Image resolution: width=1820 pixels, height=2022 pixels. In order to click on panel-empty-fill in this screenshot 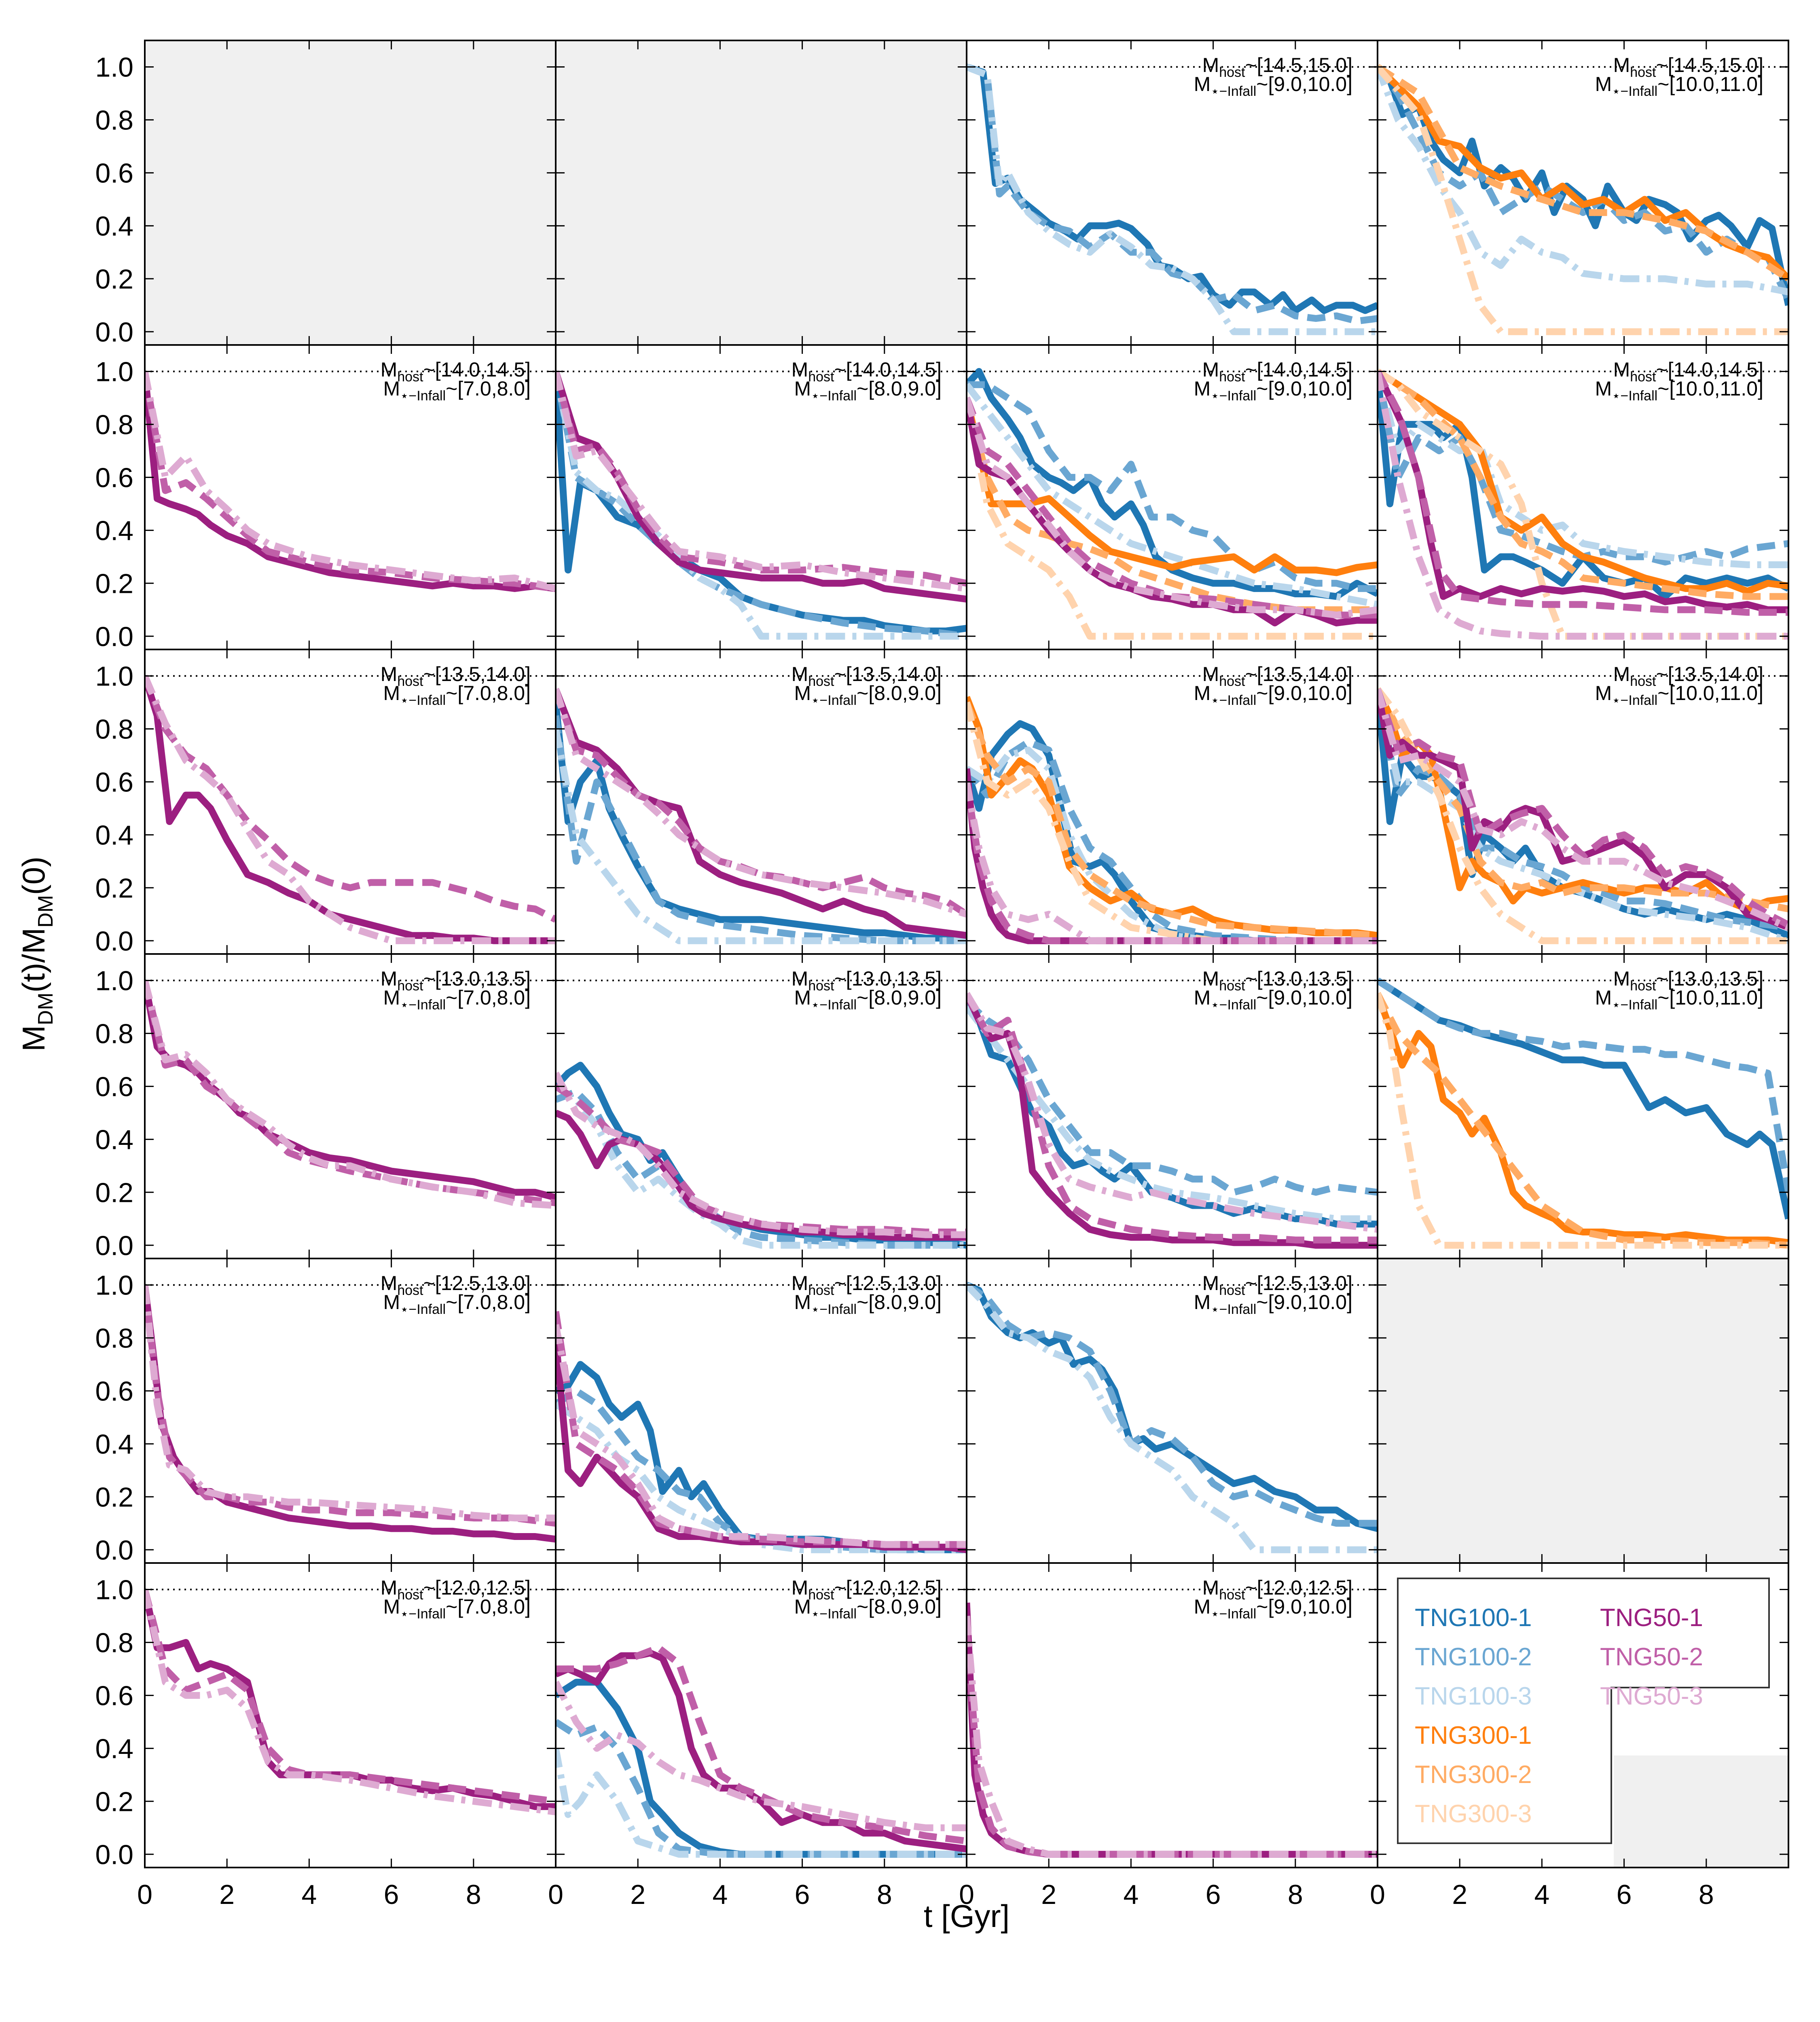, I will do `click(1583, 1410)`.